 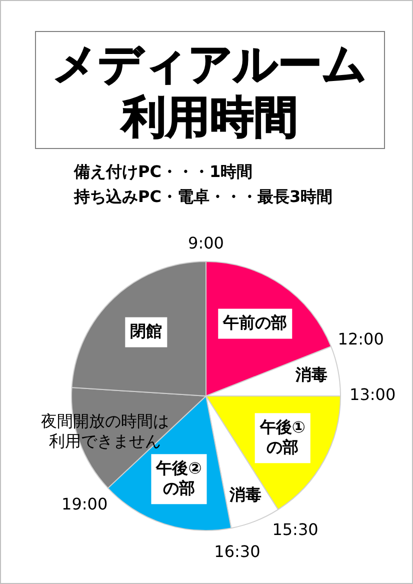 I want to click on chart-title: メディアルーム利用時間, so click(x=210, y=91).